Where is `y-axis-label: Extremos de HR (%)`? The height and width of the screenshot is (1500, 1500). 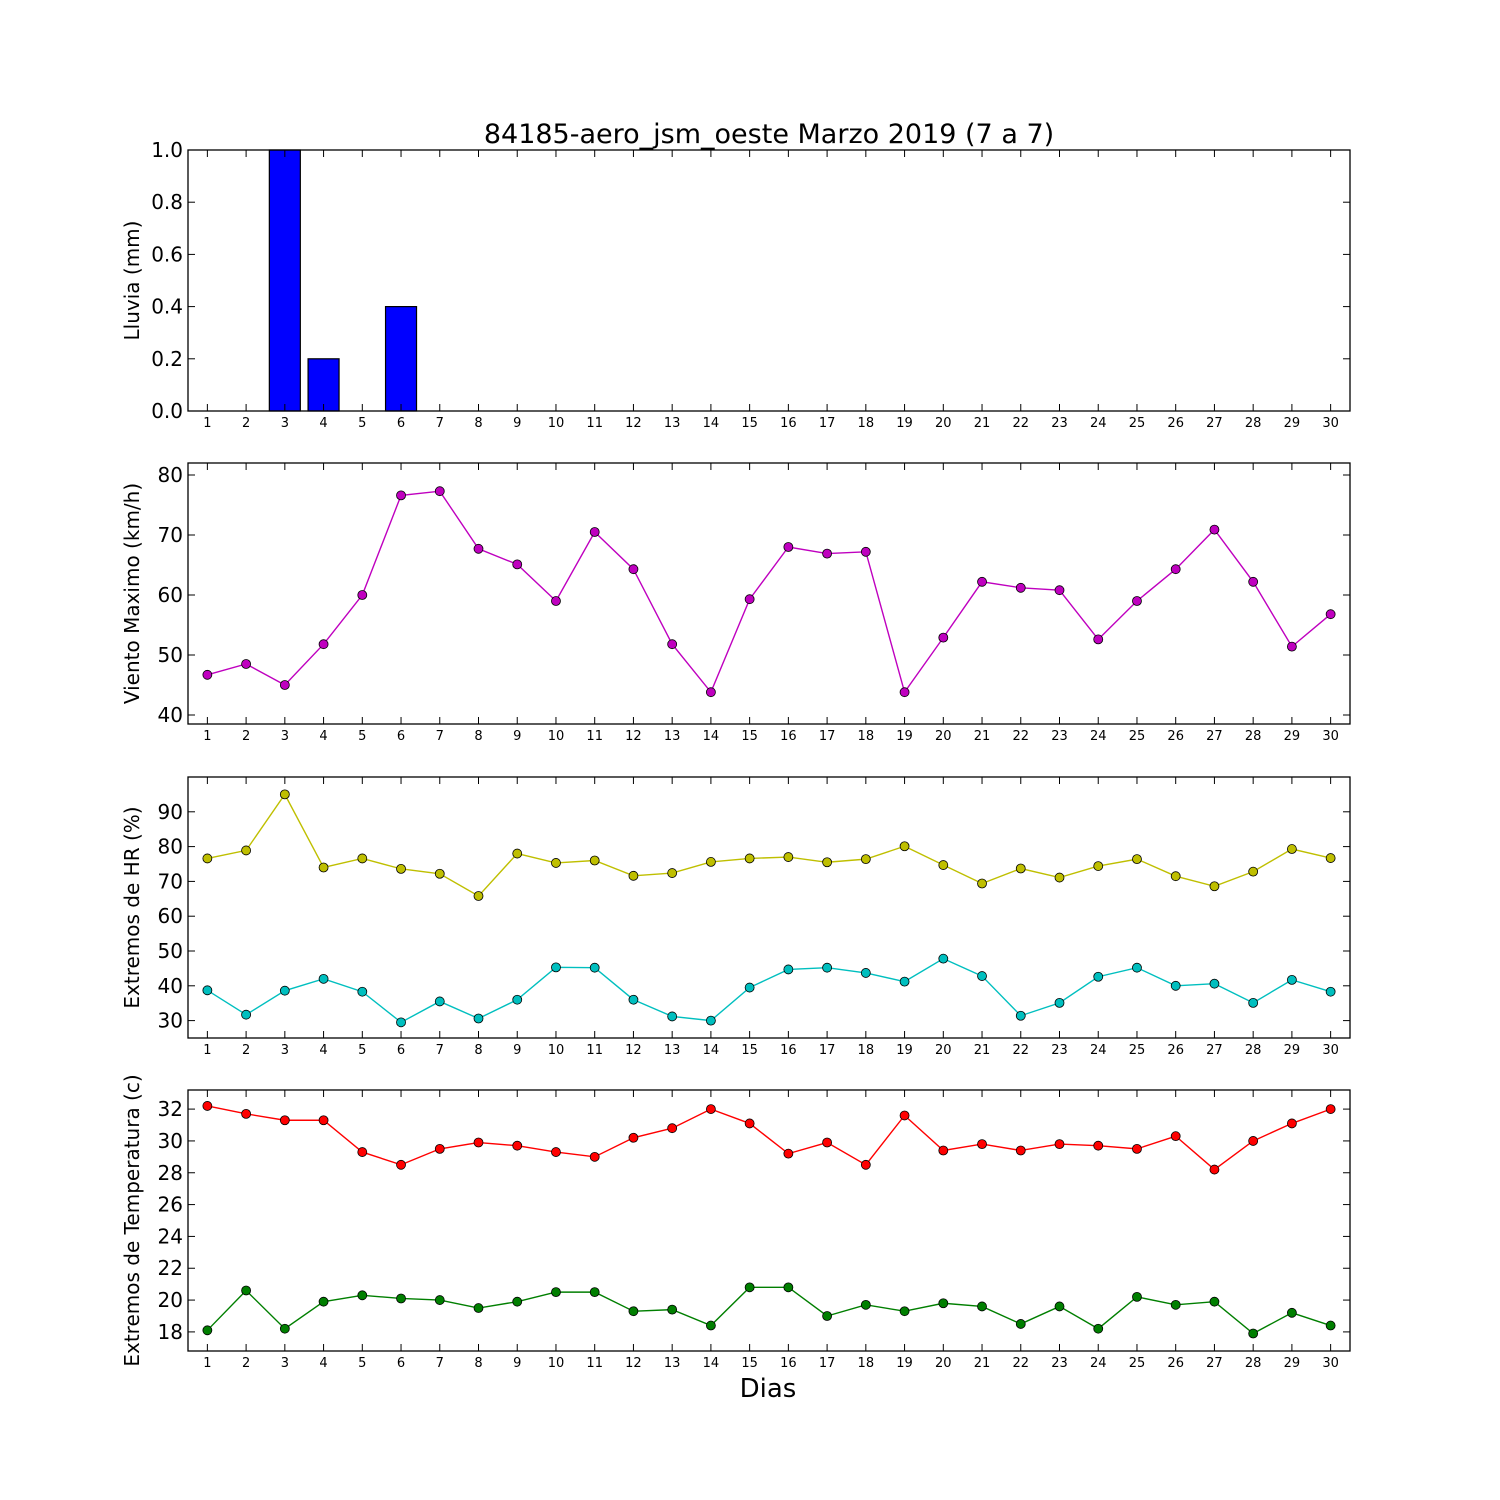
y-axis-label: Extremos de HR (%) is located at coordinates (132, 907).